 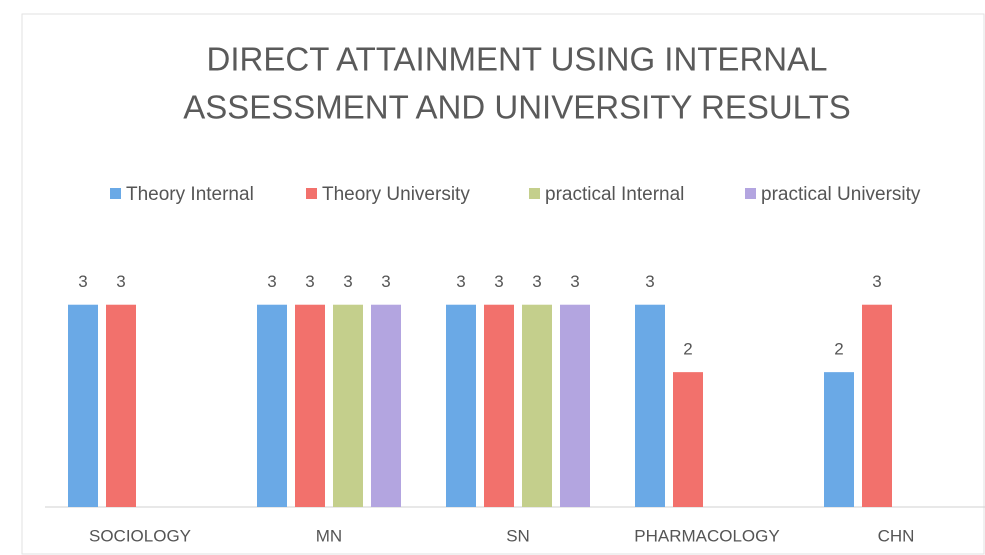 I want to click on x-tick-label: SN, so click(x=518, y=535).